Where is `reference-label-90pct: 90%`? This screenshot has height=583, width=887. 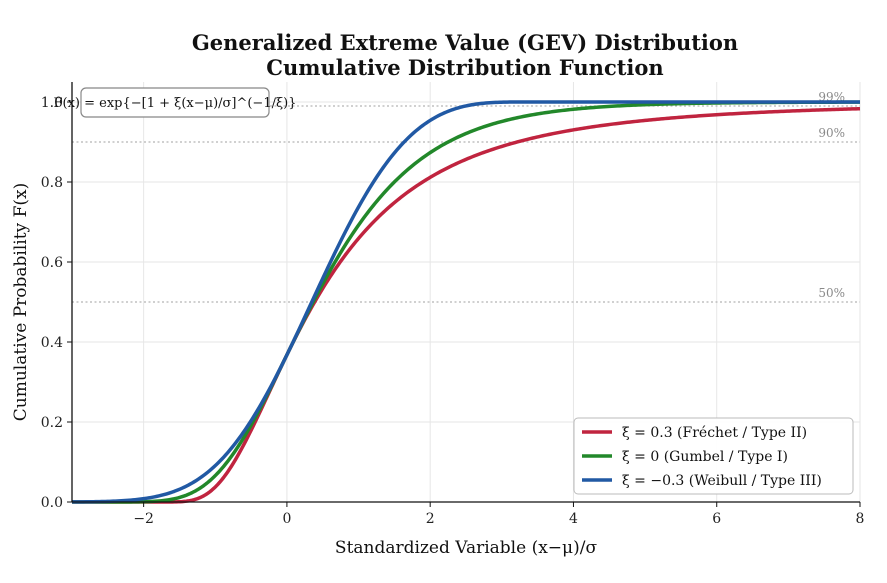
reference-label-90pct: 90% is located at coordinates (831, 133).